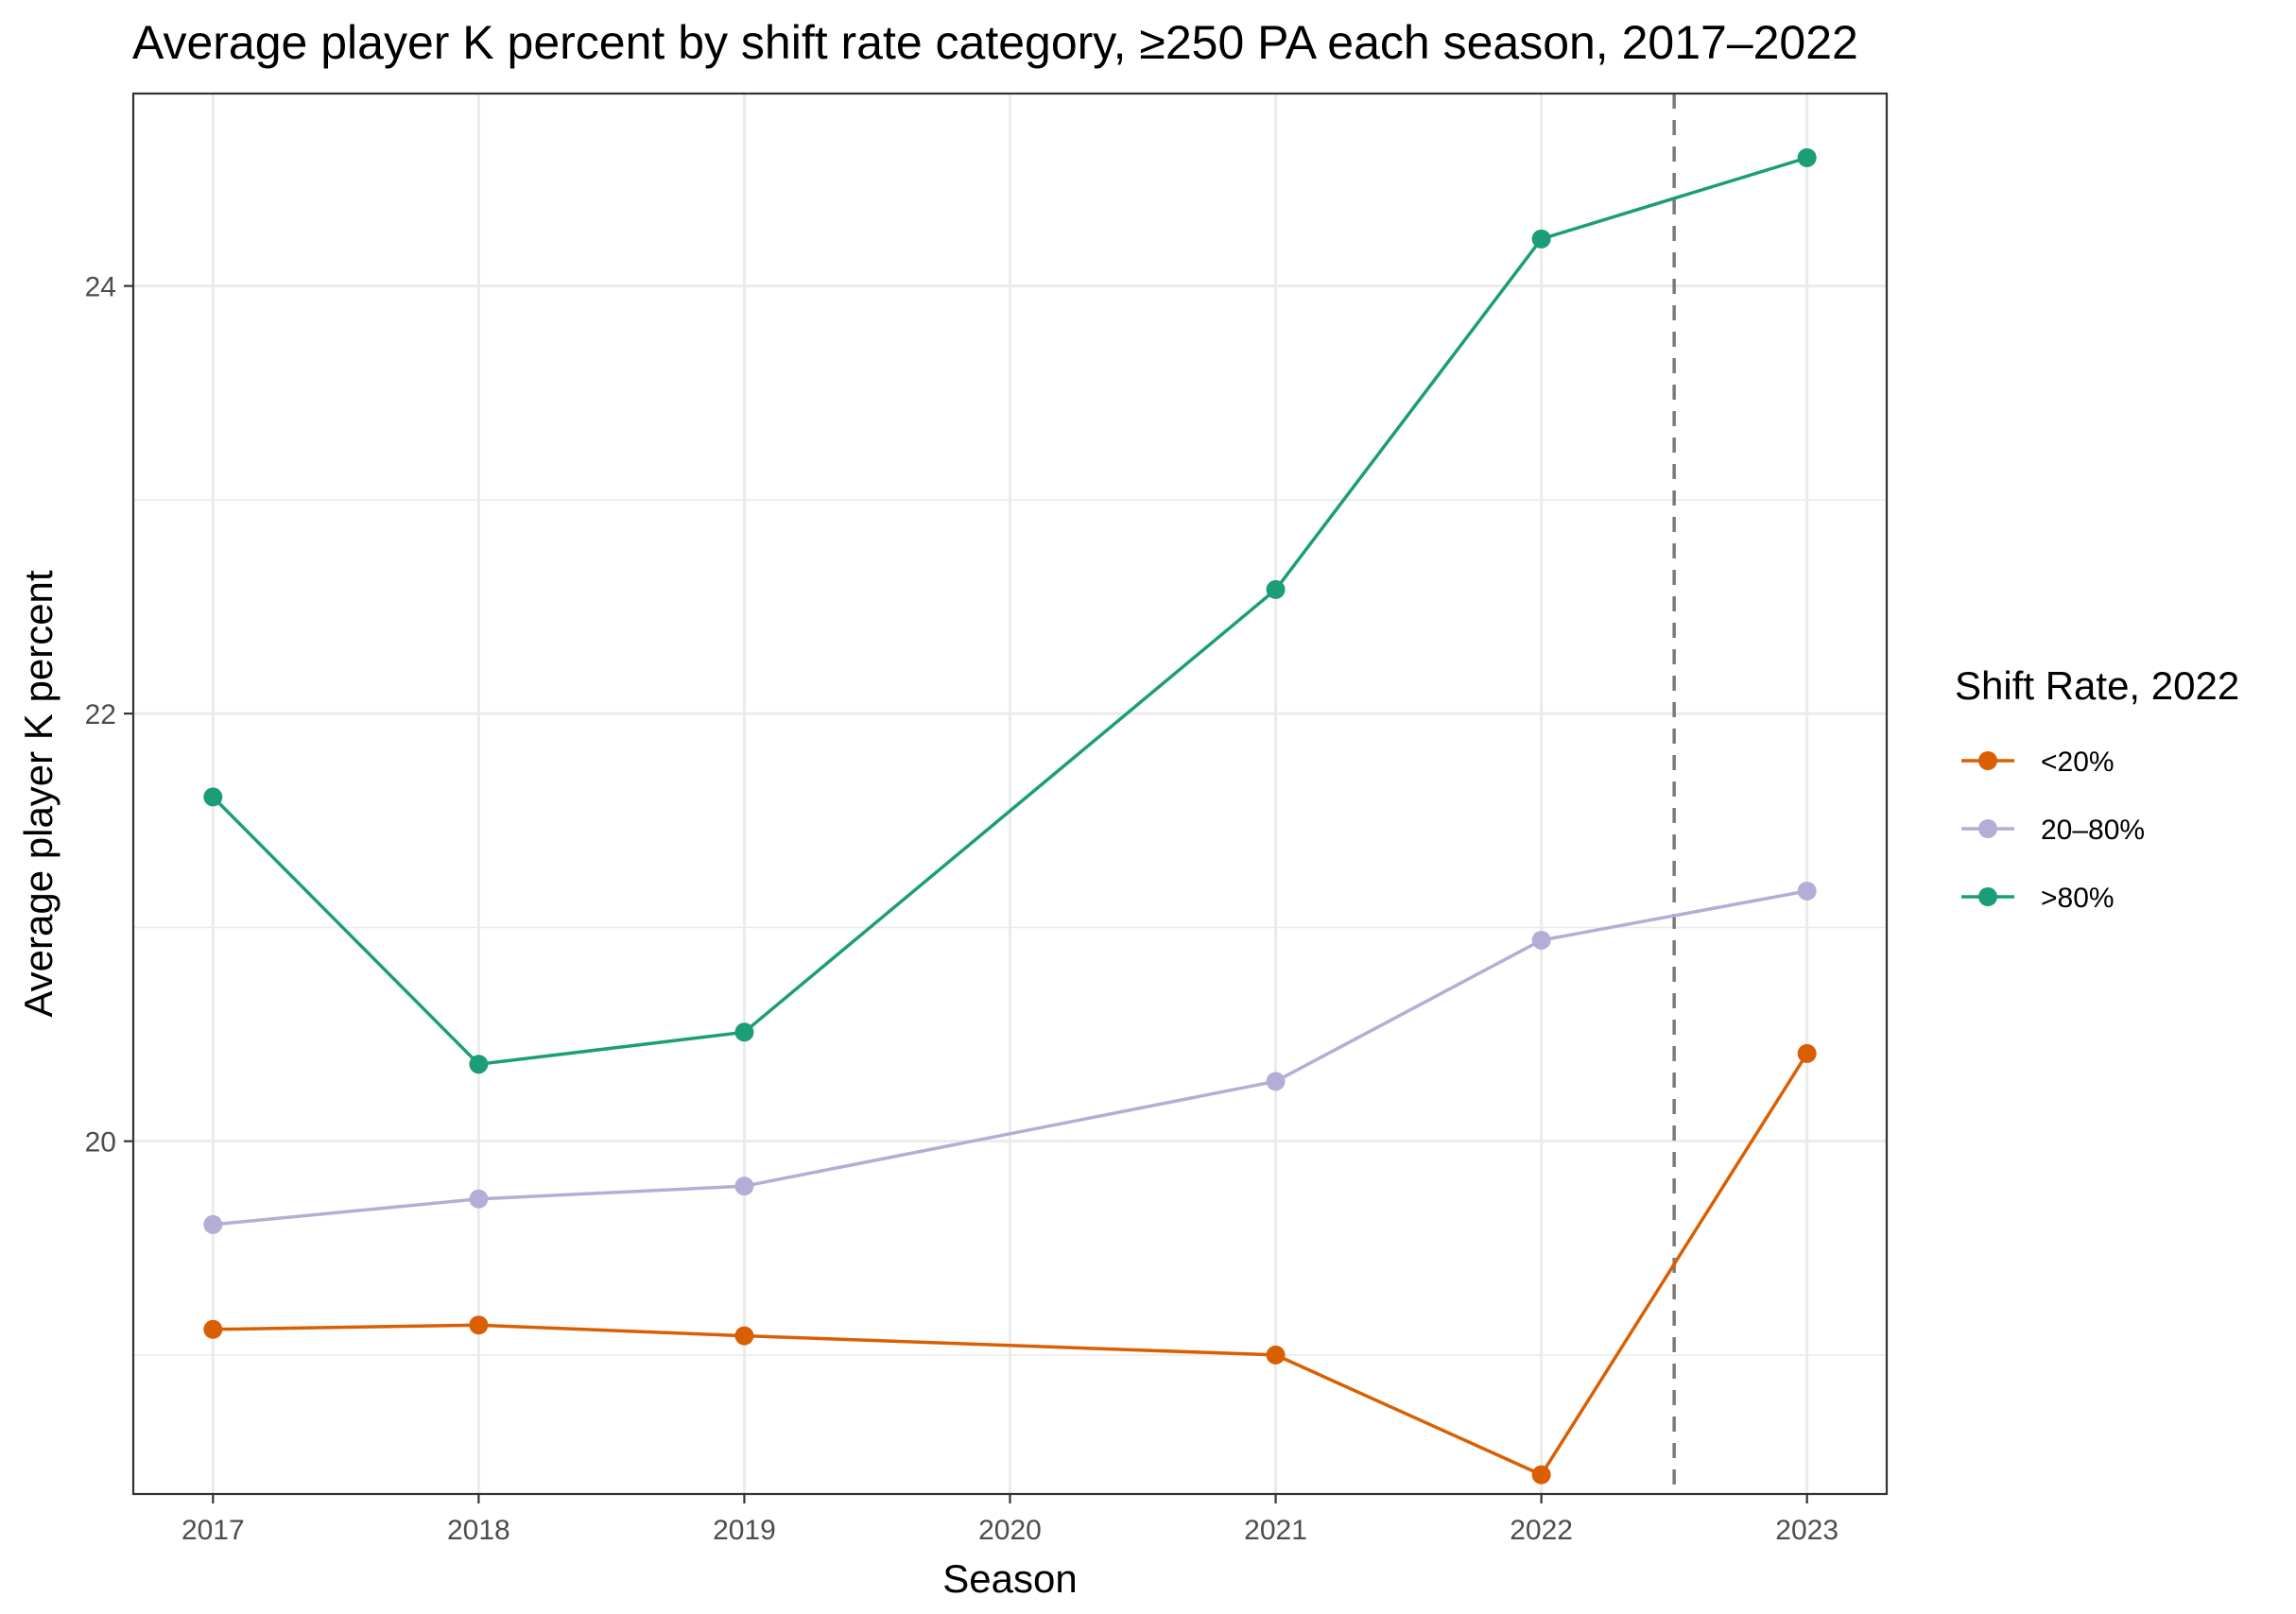 This screenshot has width=2296, height=1614. I want to click on x-tick-label: 2022, so click(1541, 1530).